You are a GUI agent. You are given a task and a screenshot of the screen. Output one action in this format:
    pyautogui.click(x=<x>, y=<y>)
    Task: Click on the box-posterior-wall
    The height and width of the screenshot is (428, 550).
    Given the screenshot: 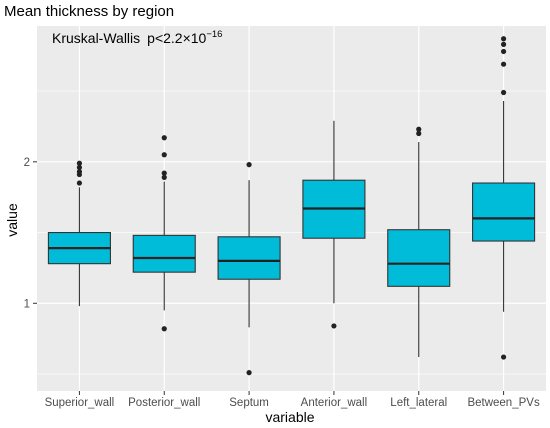 What is the action you would take?
    pyautogui.click(x=164, y=233)
    